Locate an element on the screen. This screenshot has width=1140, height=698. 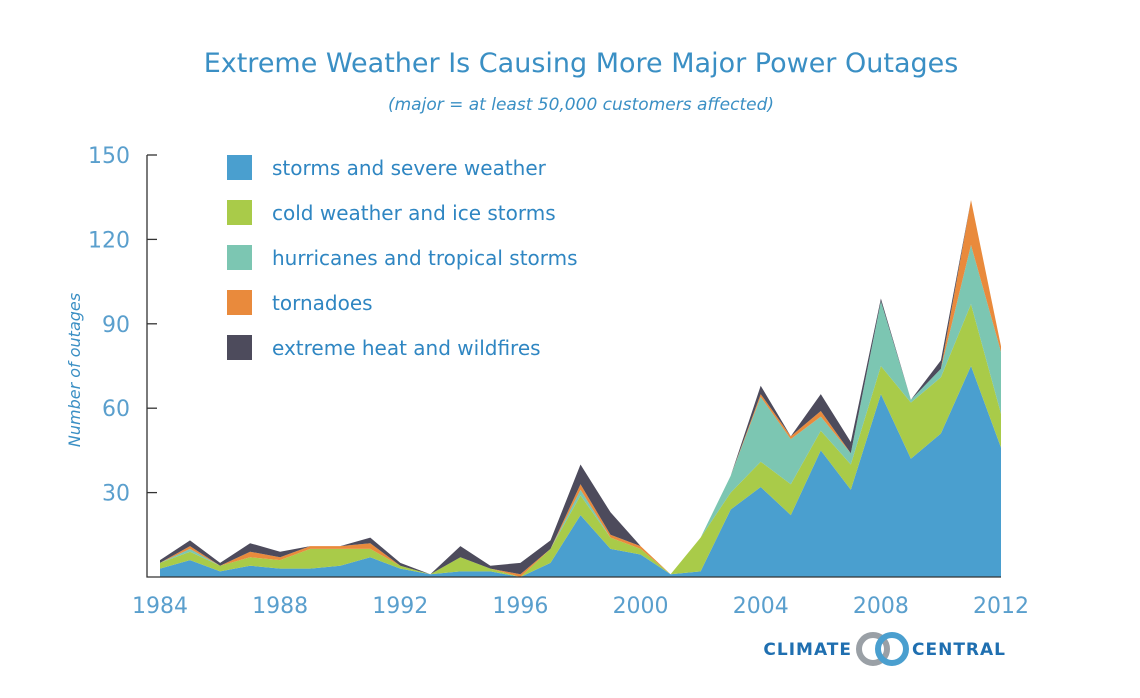
climate-central-logo: CLIMATE CENTRAL is located at coordinates (884, 649).